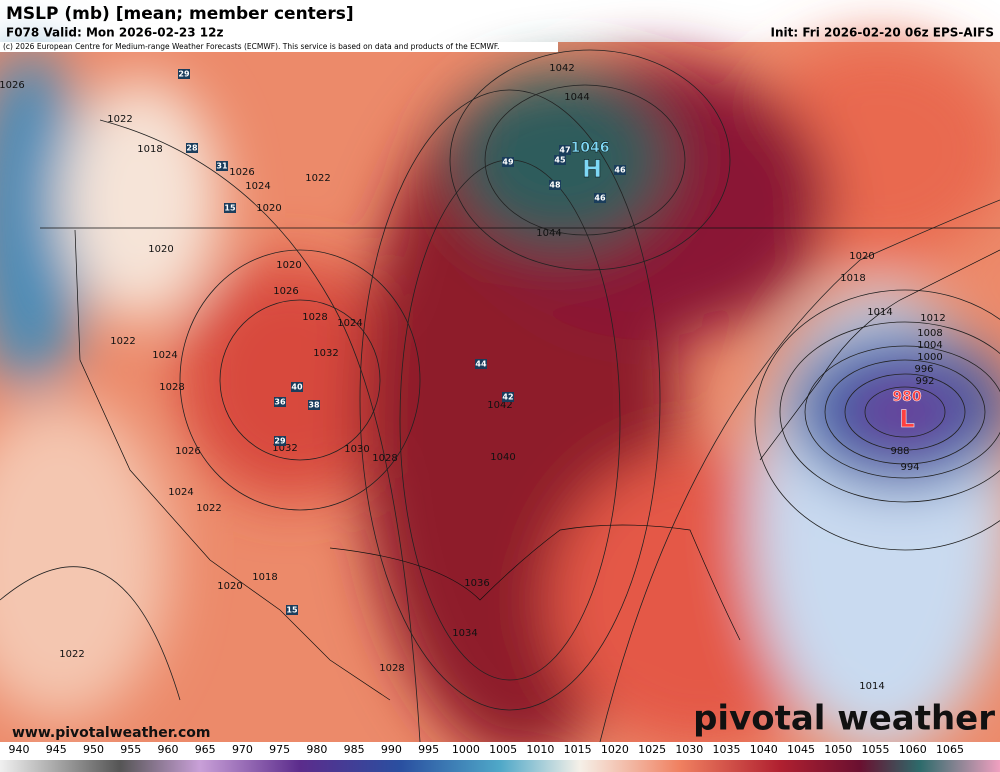  I want to click on colorbar-tick-label: 1060, so click(913, 749).